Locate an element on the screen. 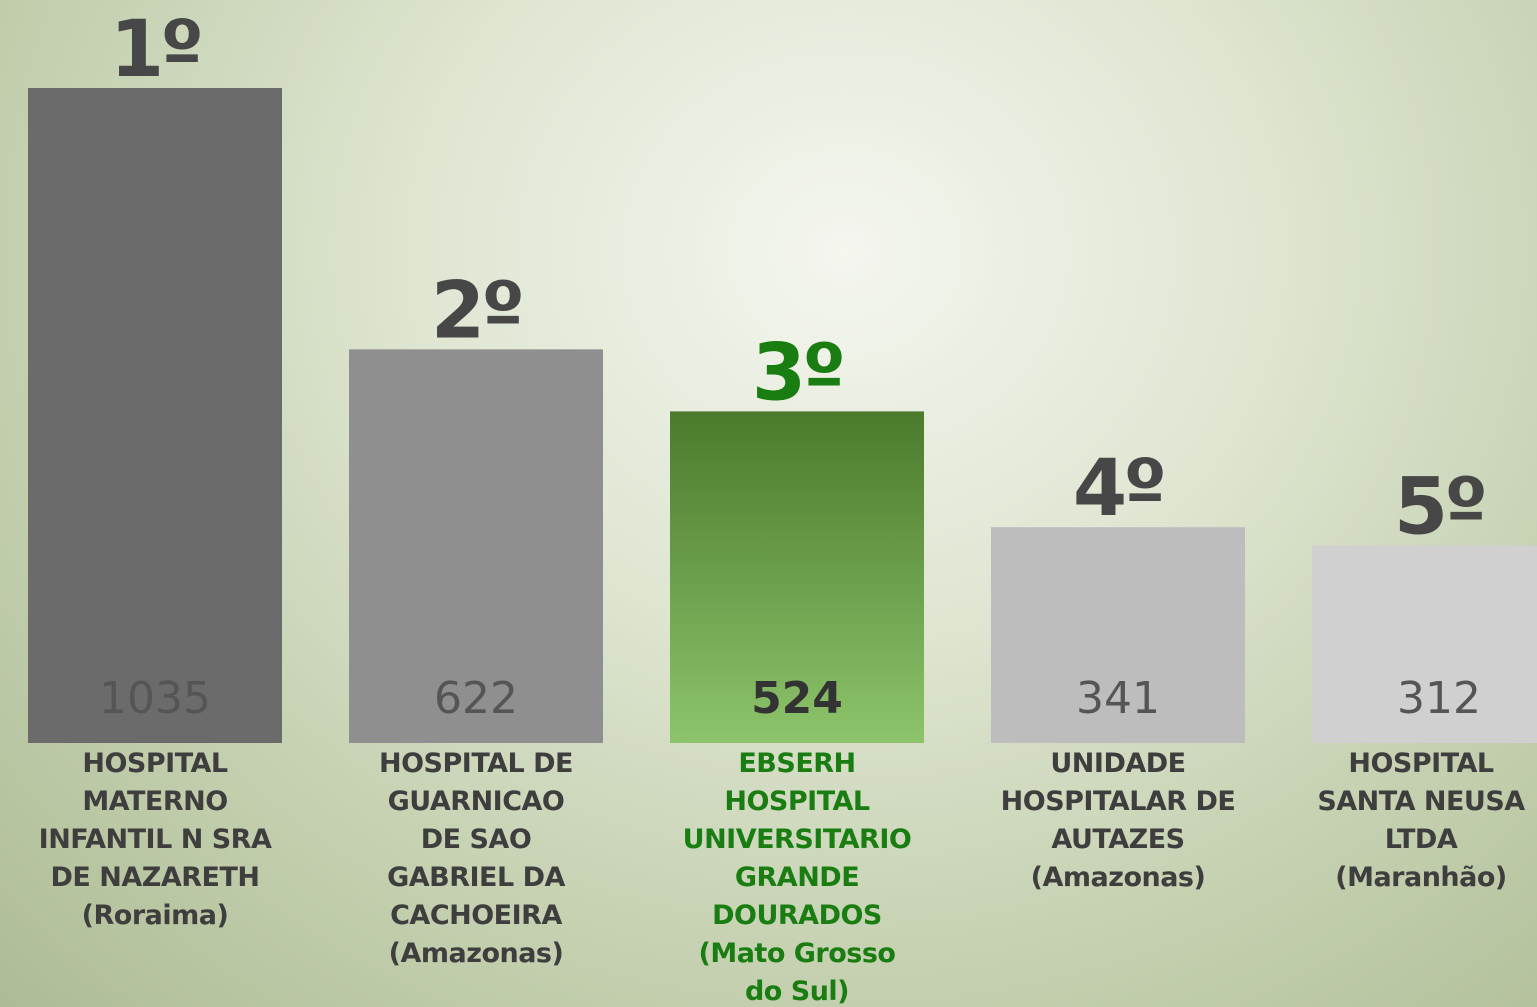  rank-label: 3º is located at coordinates (797, 373).